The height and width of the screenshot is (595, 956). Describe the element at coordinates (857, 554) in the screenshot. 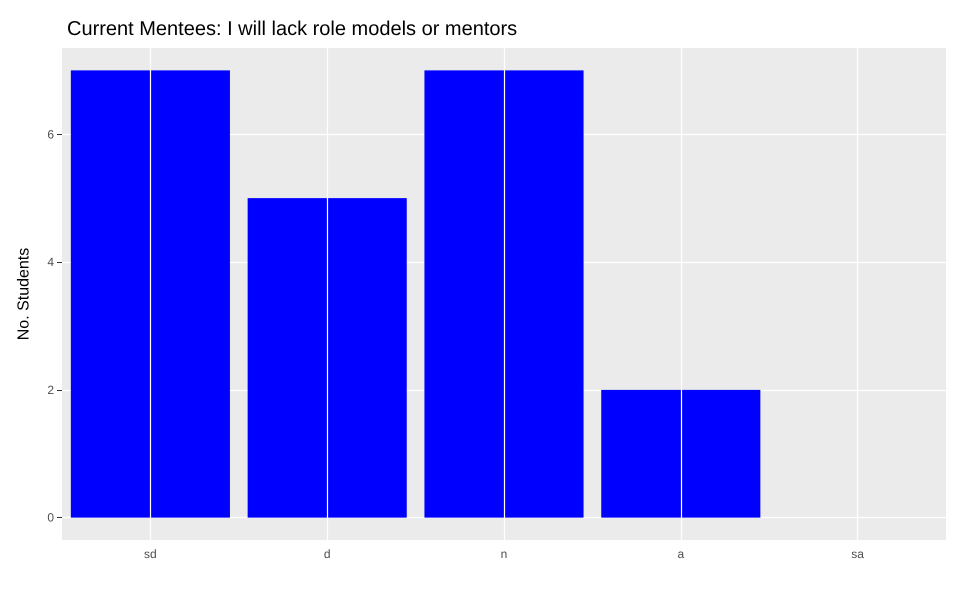

I see `x-tick-label: sa` at that location.